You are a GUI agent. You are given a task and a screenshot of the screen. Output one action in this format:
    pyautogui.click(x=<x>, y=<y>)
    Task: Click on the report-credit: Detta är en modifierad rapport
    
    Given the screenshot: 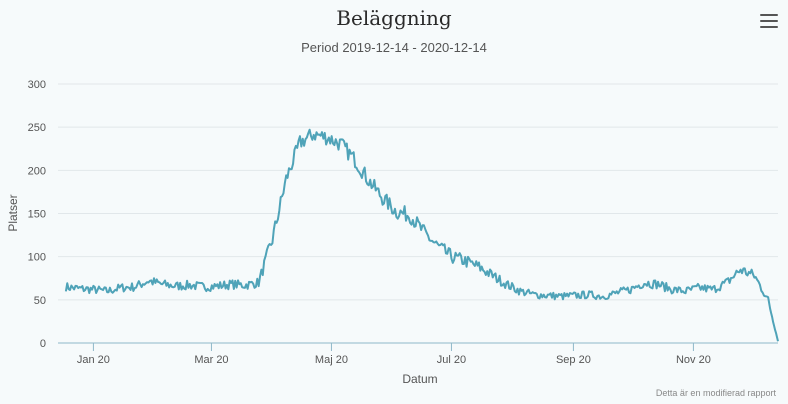 What is the action you would take?
    pyautogui.click(x=715, y=393)
    